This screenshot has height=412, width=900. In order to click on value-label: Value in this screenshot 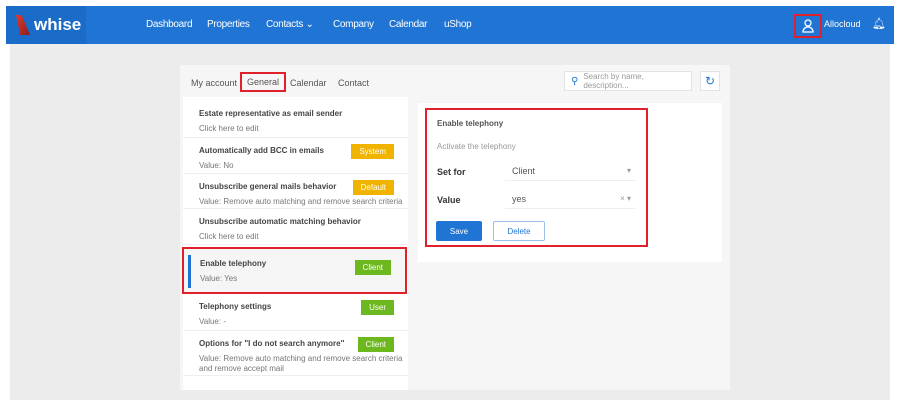, I will do `click(449, 200)`.